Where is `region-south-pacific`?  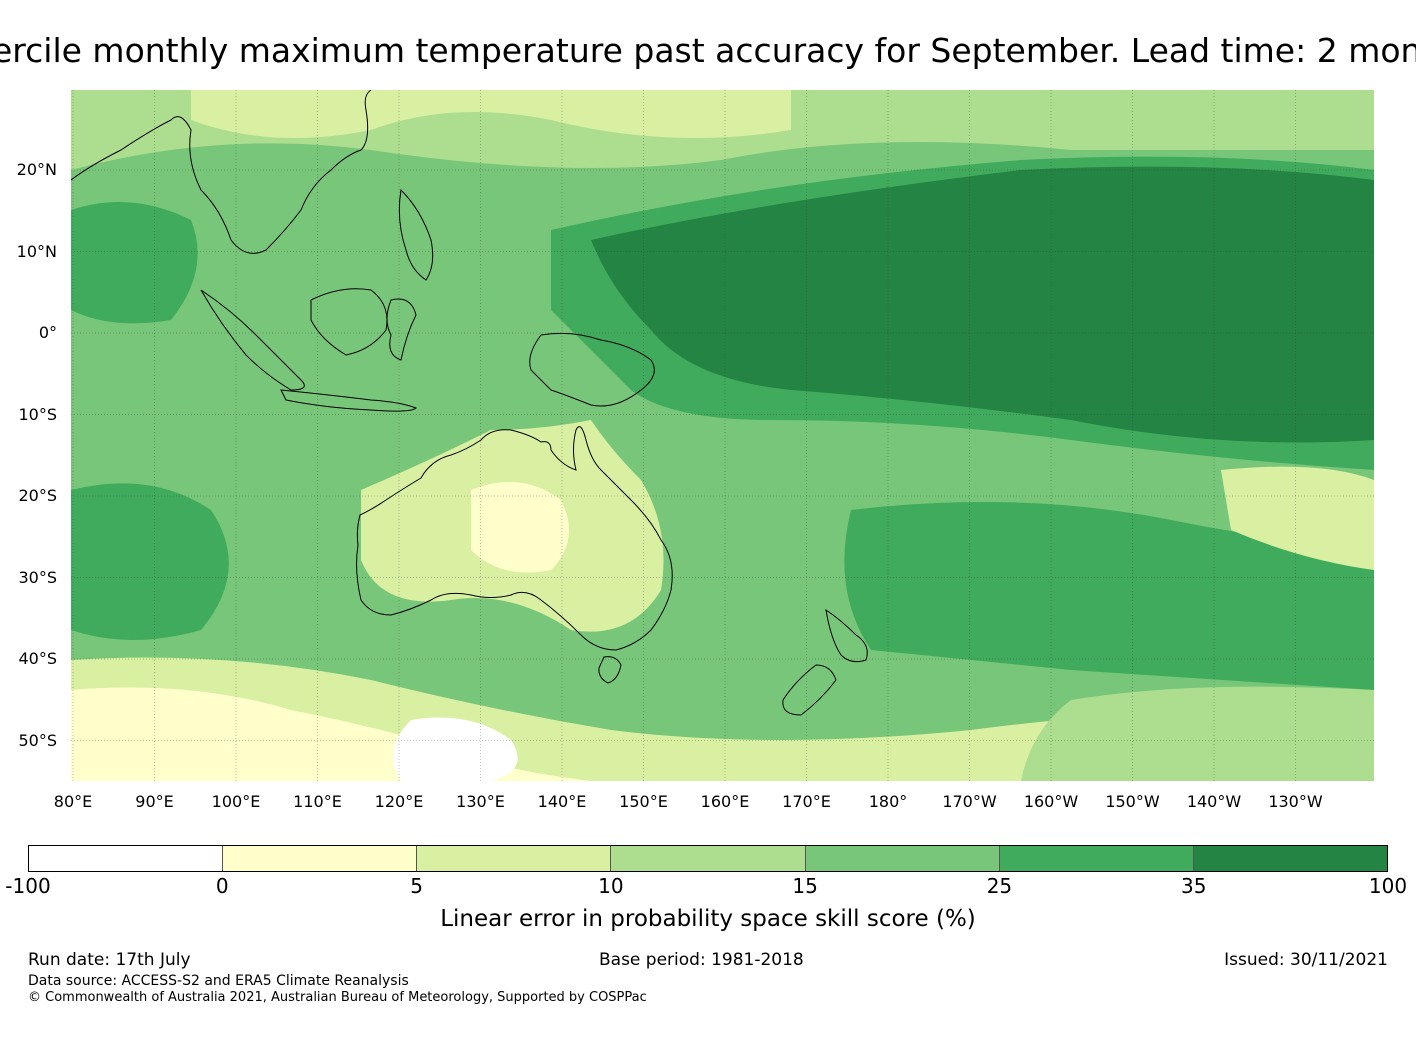 region-south-pacific is located at coordinates (1109, 596).